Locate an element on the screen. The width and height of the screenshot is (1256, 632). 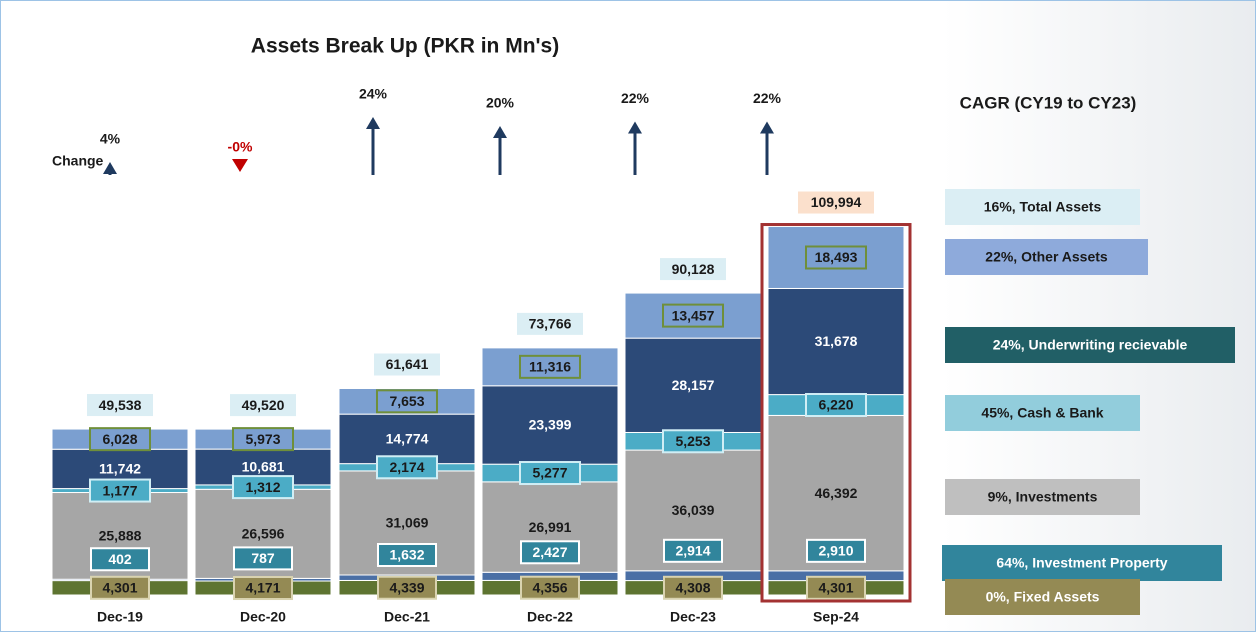
legend-label: 0%, Fixed Assets is located at coordinates (1043, 597).